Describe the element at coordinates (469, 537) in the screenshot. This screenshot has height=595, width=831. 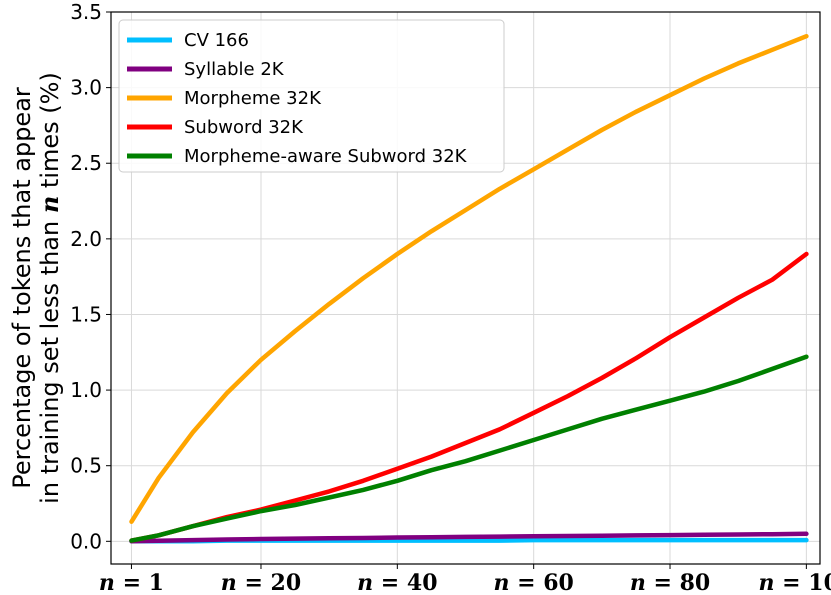
I see `series-line-syllable-2k` at that location.